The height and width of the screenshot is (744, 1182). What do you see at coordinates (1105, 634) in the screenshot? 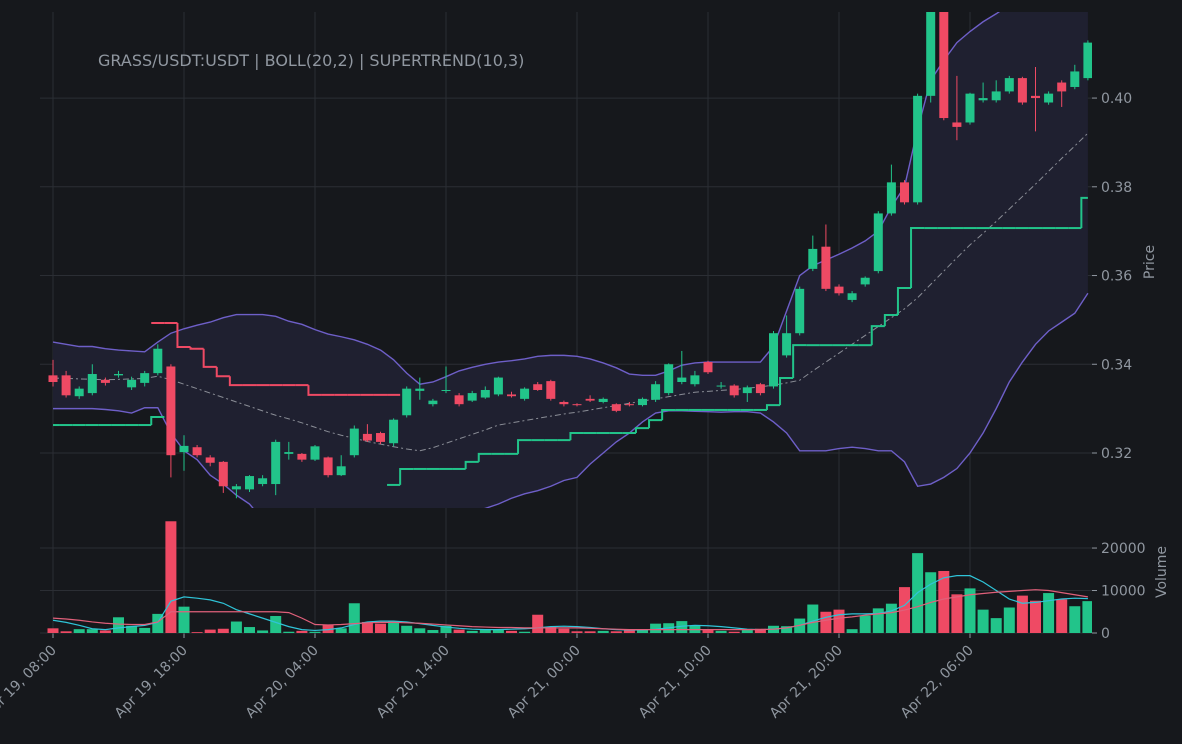
I see `y-tick-label: 0` at bounding box center [1105, 634].